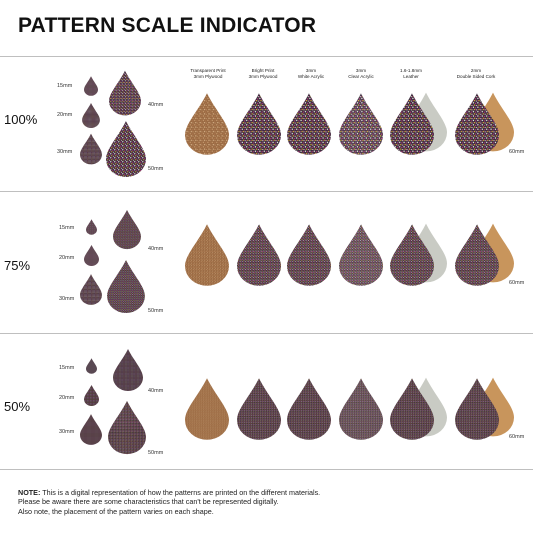  What do you see at coordinates (29, 492) in the screenshot?
I see `note-label: NOTE:` at bounding box center [29, 492].